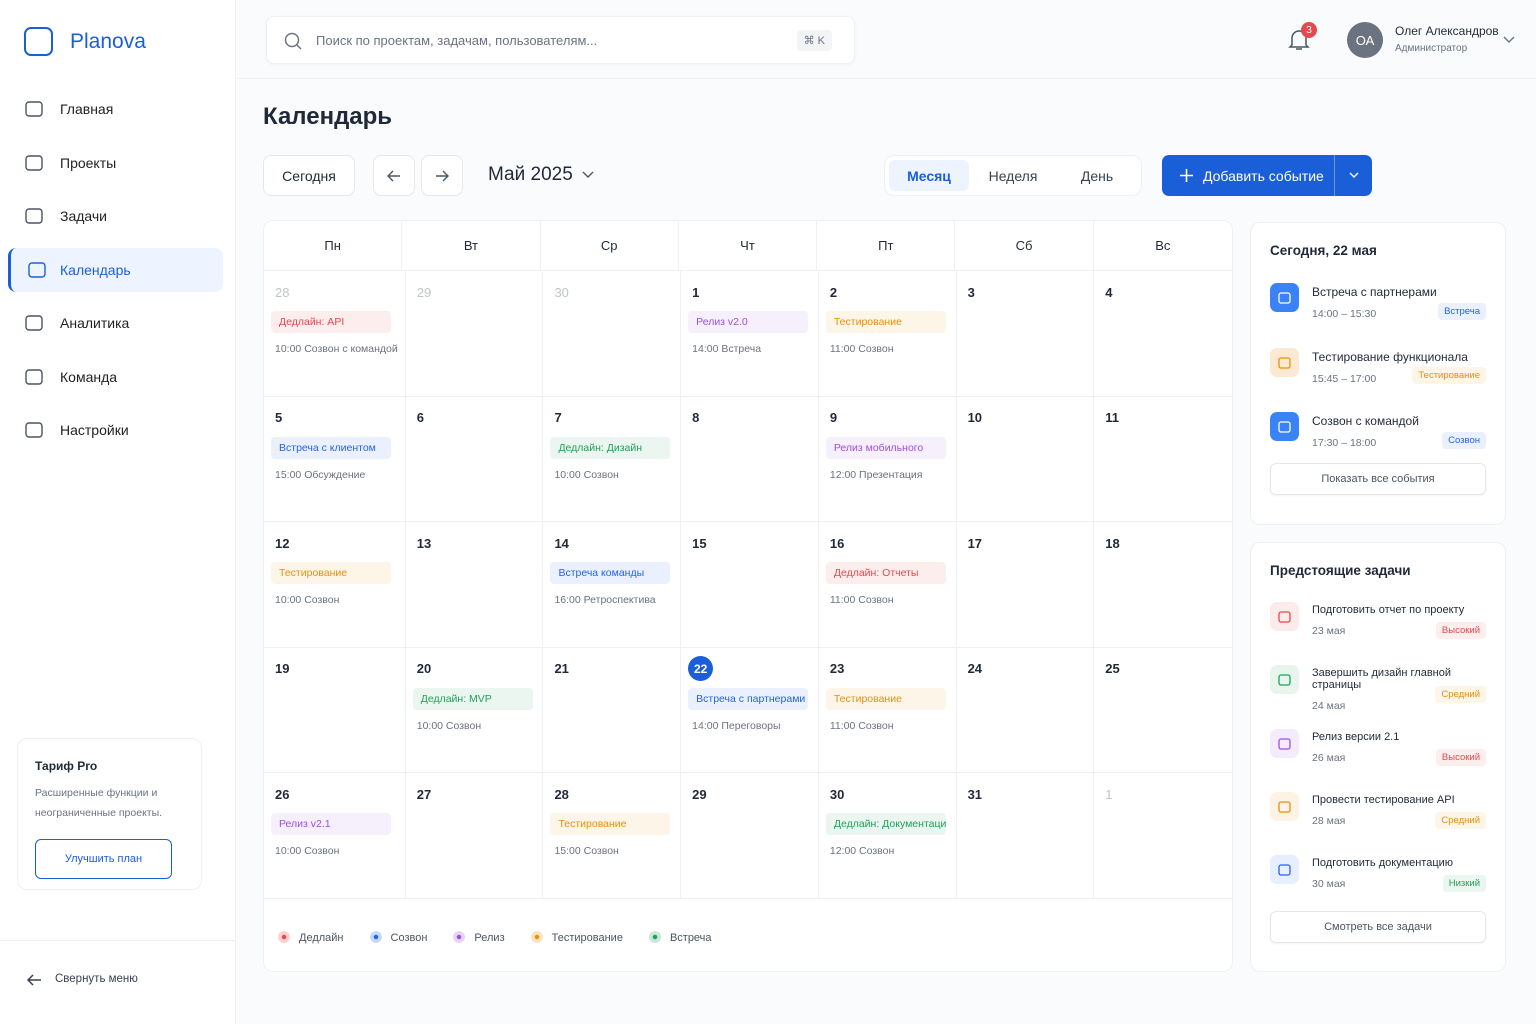  What do you see at coordinates (748, 322) in the screenshot?
I see `event-chip: Релиз v2.0` at bounding box center [748, 322].